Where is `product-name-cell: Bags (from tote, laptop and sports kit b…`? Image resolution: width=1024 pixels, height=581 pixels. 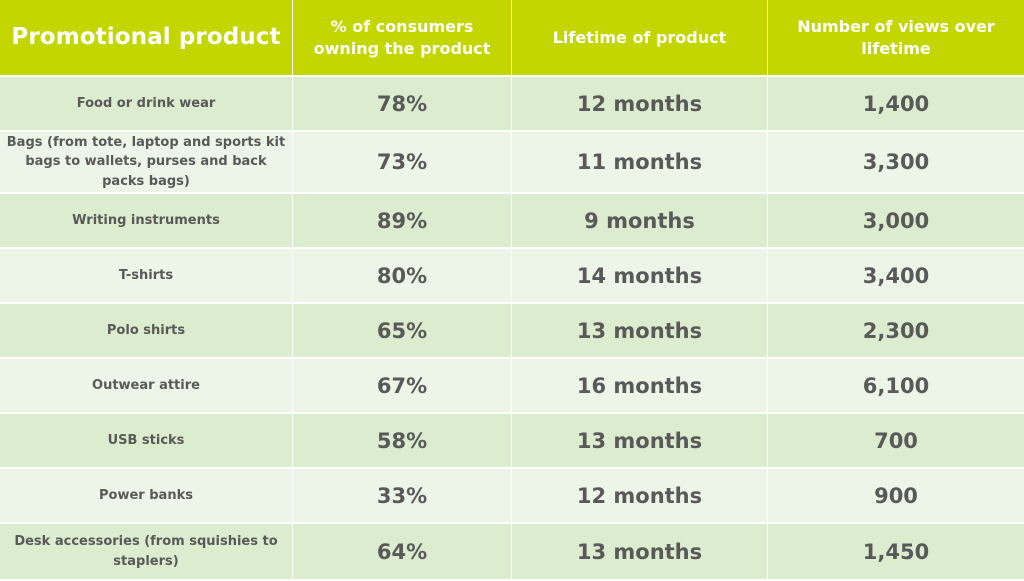
product-name-cell: Bags (from tote, laptop and sports kit b… is located at coordinates (146, 163).